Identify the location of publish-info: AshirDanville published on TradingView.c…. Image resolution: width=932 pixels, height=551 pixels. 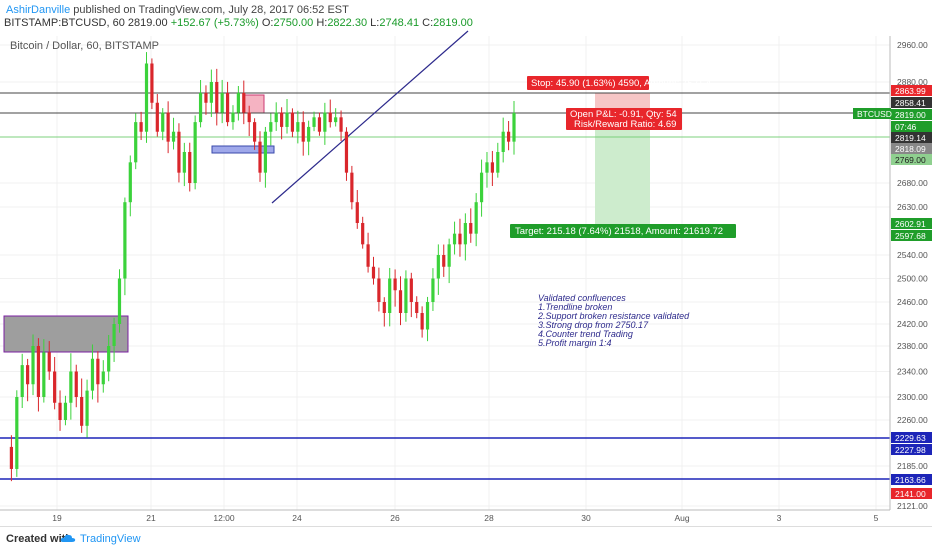
(177, 10).